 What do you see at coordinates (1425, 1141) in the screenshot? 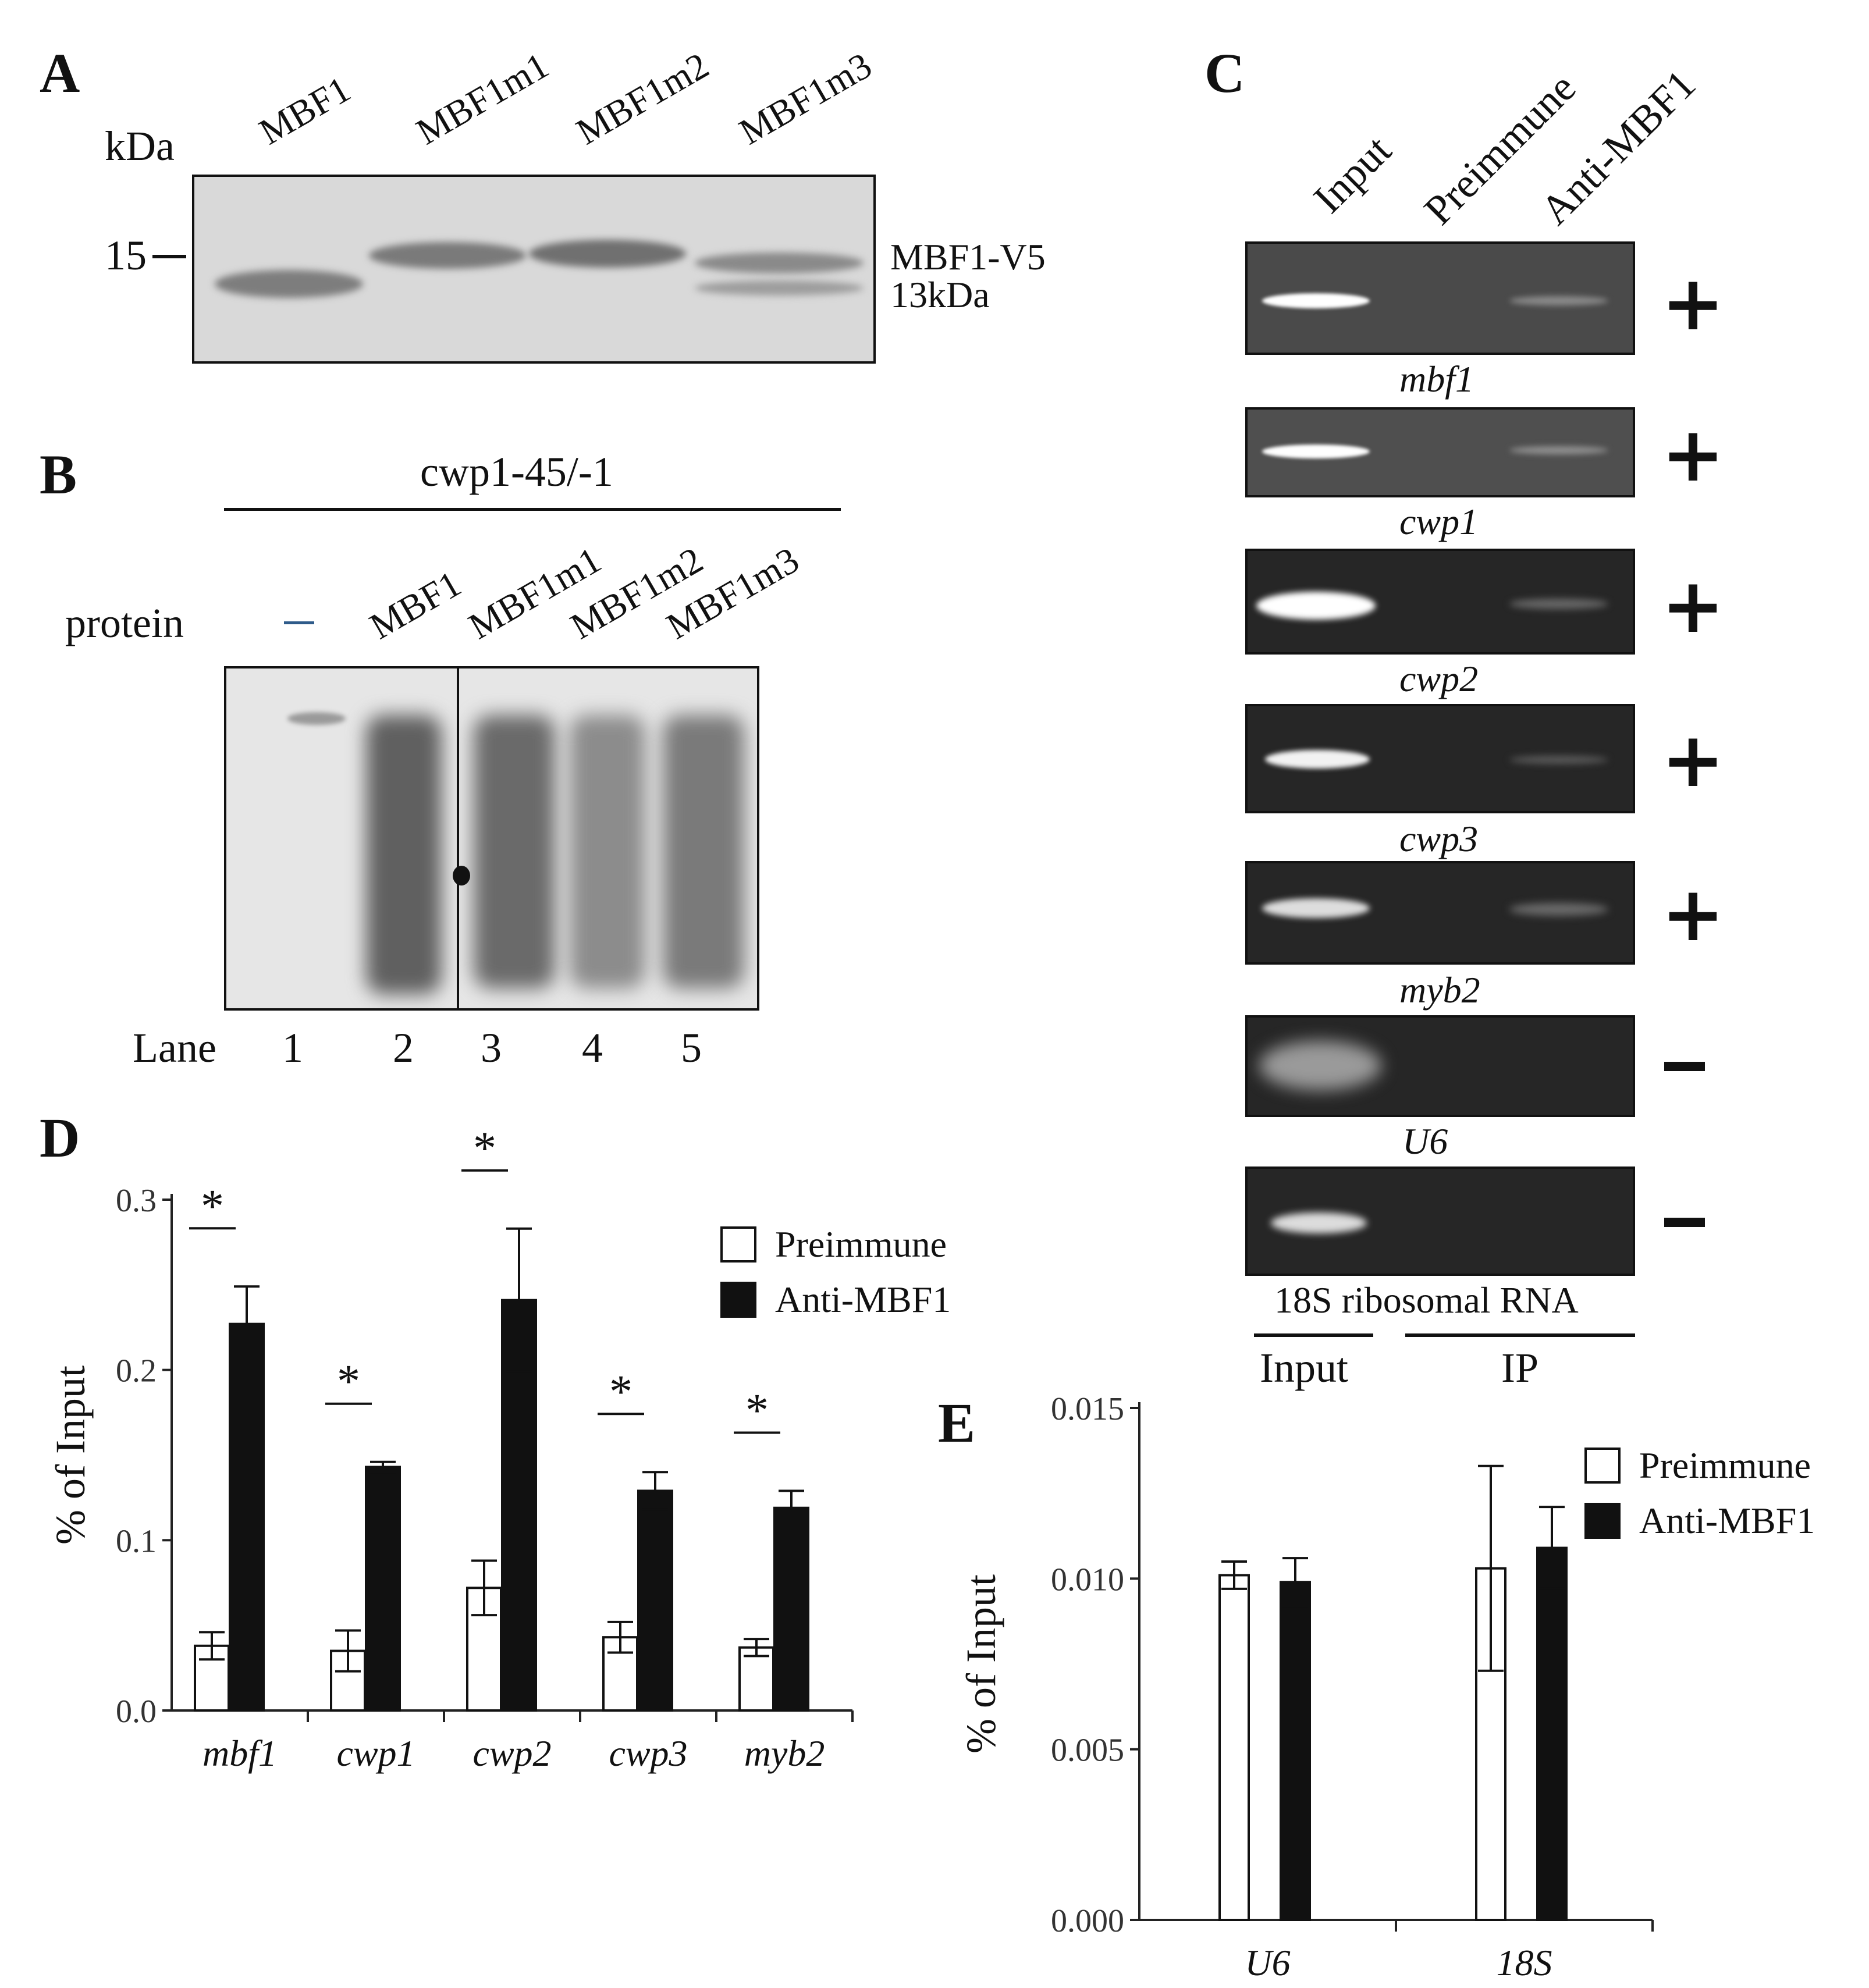
I see `gene-label: U6` at bounding box center [1425, 1141].